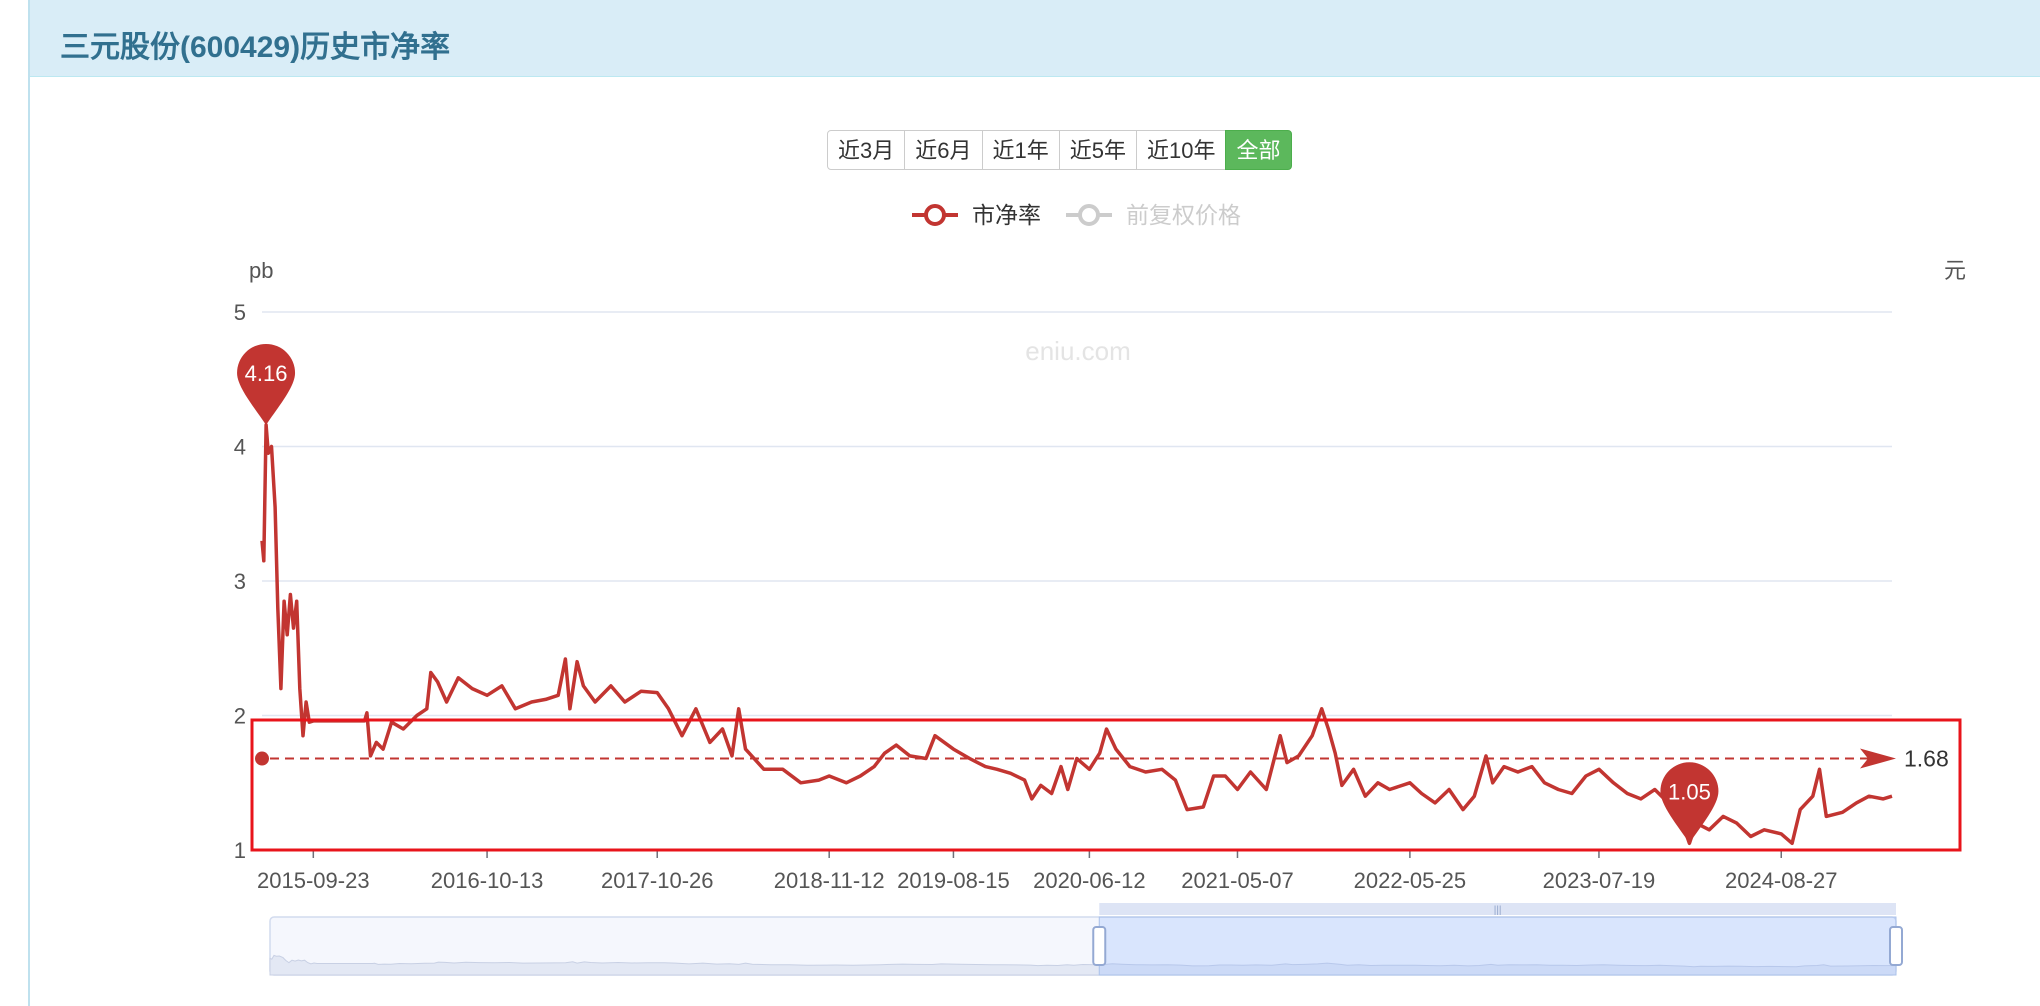  What do you see at coordinates (1237, 880) in the screenshot?
I see `x-tick-label: 2021-05-07` at bounding box center [1237, 880].